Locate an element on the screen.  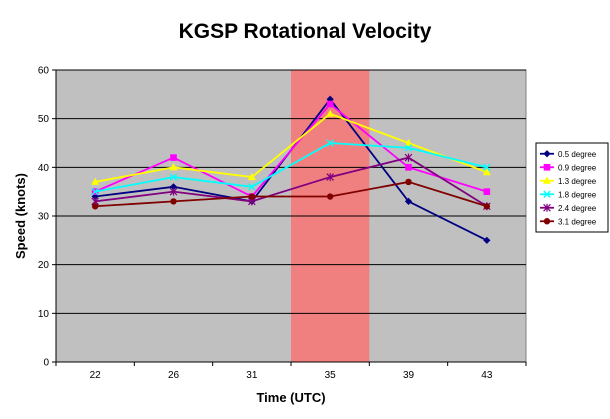
x-tick-label-22: 22 is located at coordinates (96, 375).